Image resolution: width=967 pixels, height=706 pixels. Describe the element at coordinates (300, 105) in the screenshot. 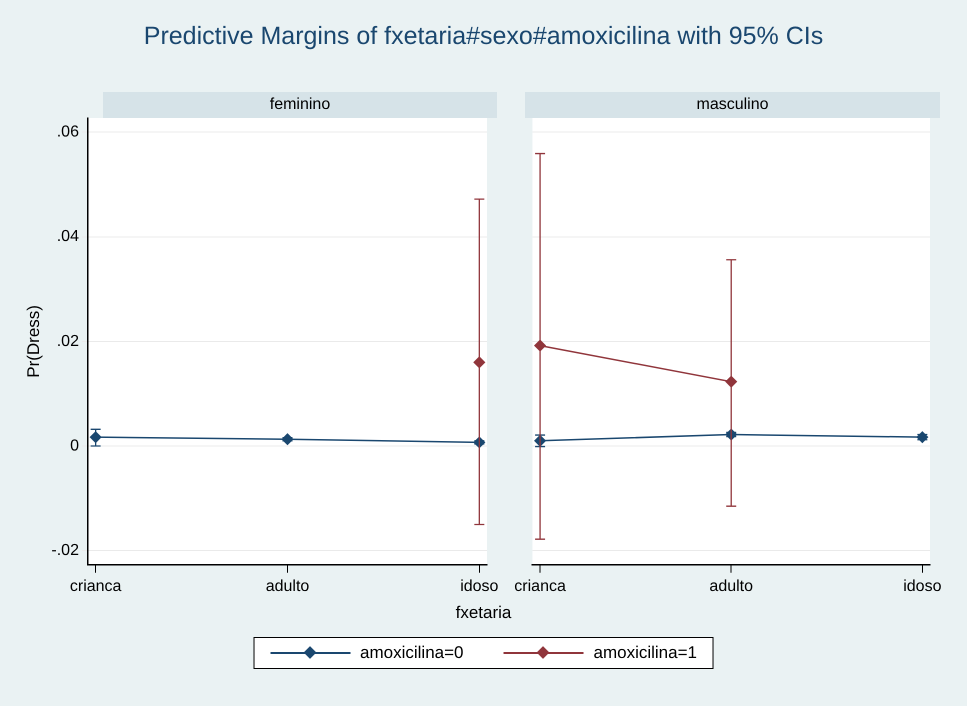

I see `chart-subtitle: feminino` at that location.